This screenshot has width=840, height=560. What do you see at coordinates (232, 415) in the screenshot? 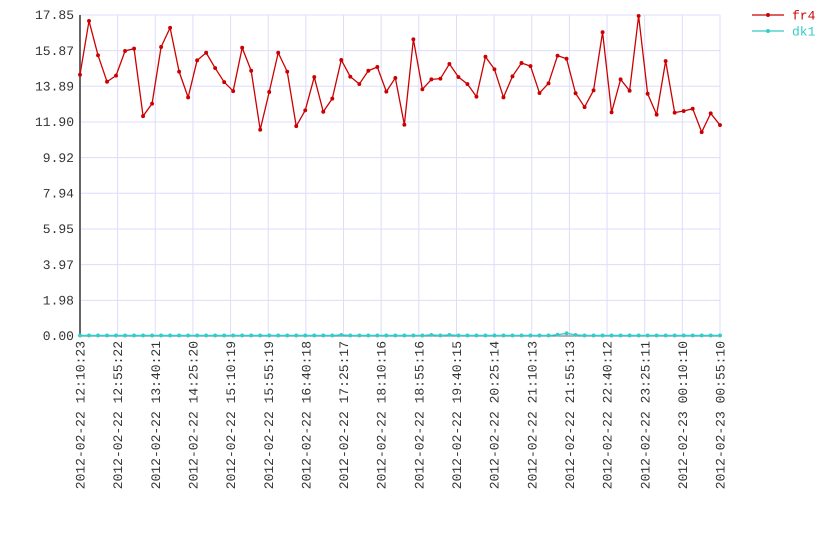
I see `x-tick-label: 2012-02-22 15:10:19` at bounding box center [232, 415].